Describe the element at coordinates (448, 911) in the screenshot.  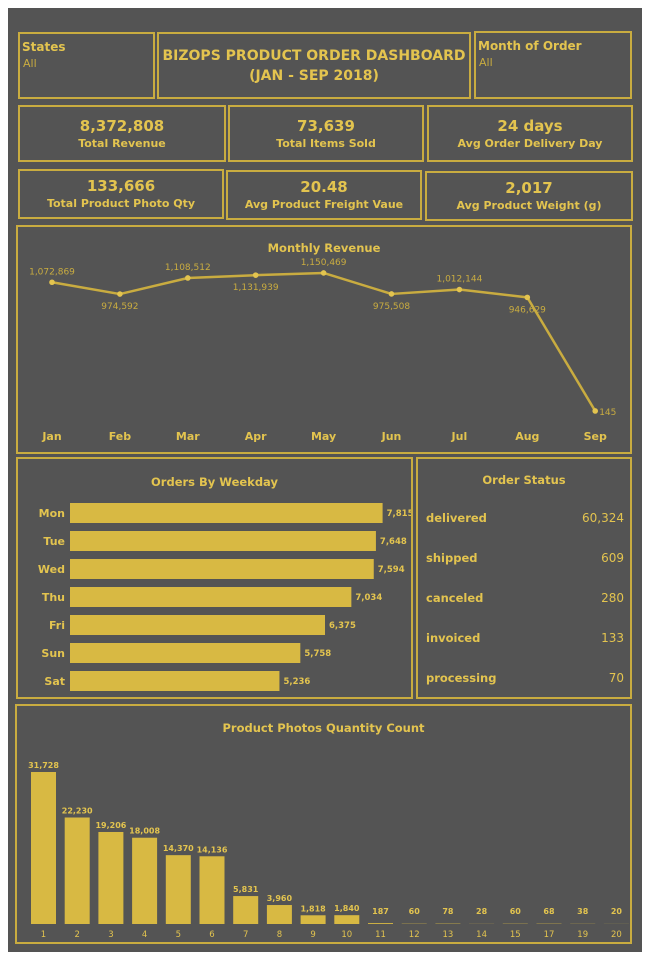
I see `photo-qty-data-label: 78` at that location.